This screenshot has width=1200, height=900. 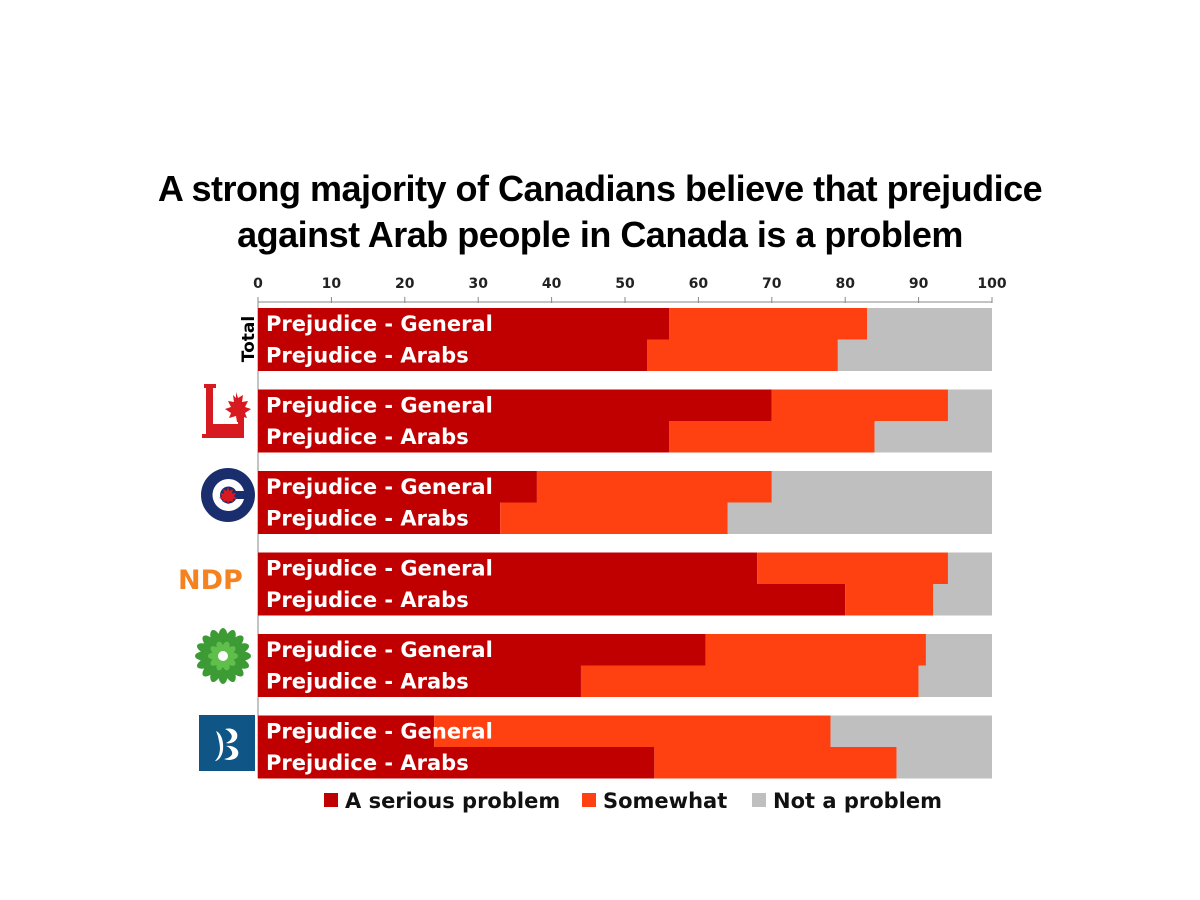 I want to click on ndp-logo-icon: NDP, so click(x=210, y=580).